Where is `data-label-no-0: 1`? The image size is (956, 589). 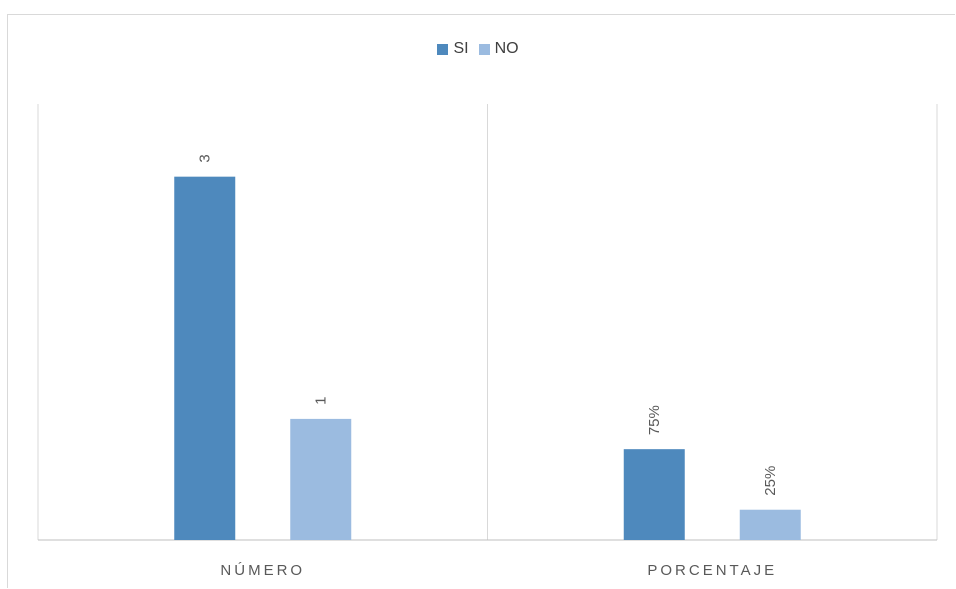
data-label-no-0: 1 is located at coordinates (321, 401).